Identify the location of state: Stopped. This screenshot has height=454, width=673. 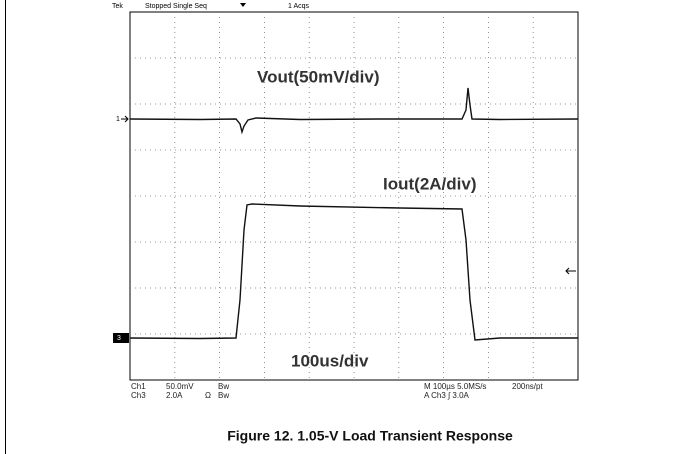
(158, 6).